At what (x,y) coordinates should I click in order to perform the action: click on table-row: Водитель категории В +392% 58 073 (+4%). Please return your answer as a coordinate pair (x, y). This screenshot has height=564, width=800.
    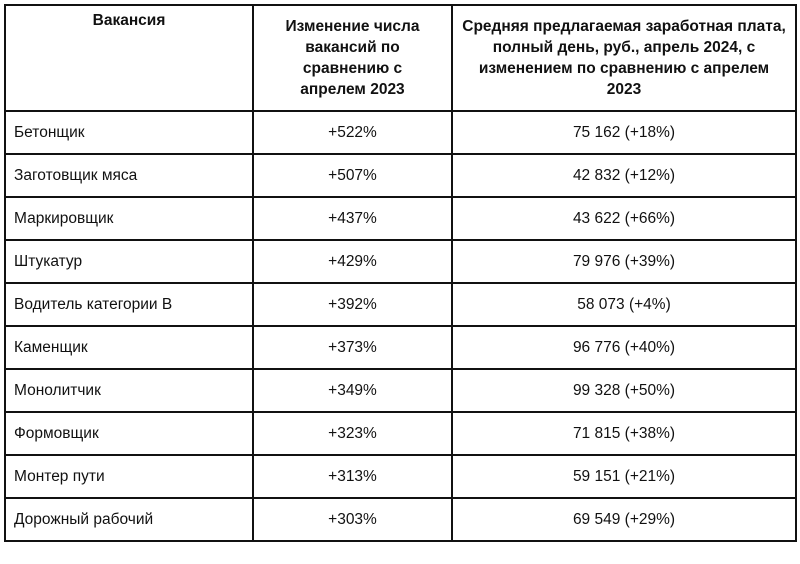
    Looking at the image, I should click on (400, 304).